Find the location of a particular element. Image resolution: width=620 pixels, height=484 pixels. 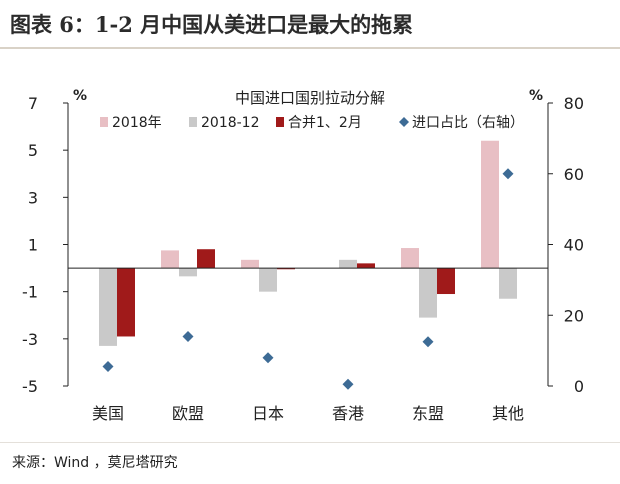

figure-title: 图表 6：1-2 月中国从美进口是最大的拖累 is located at coordinates (212, 24).